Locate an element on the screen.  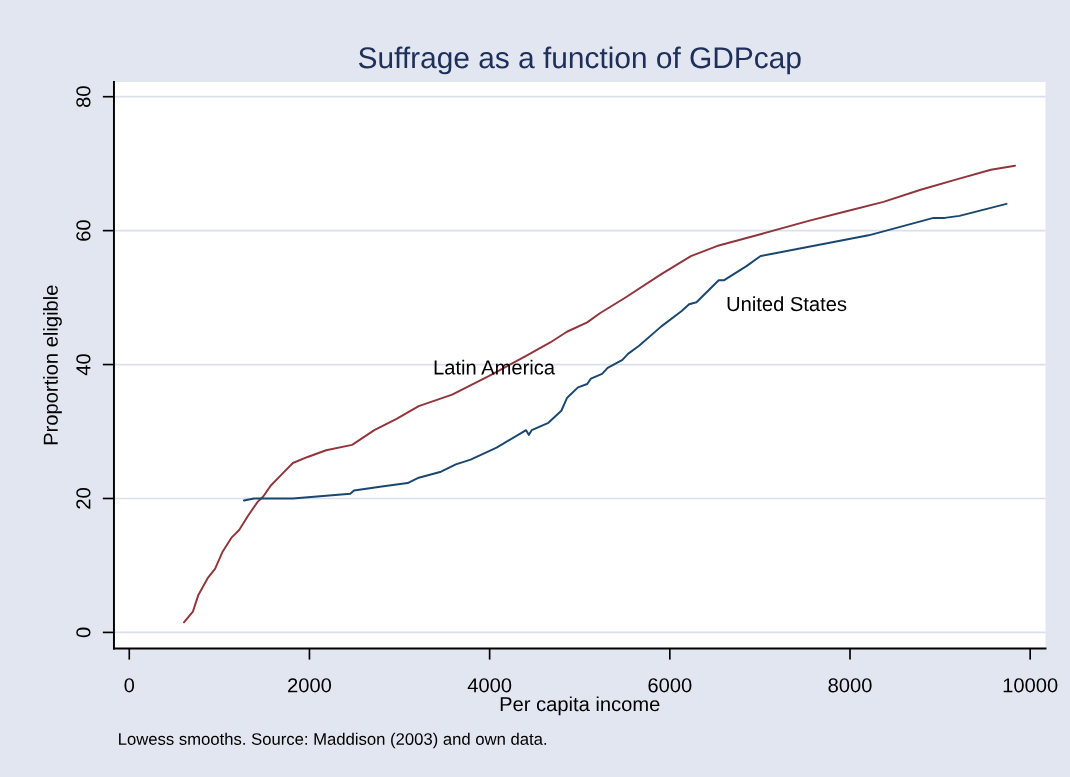
x-tick-label: 10000 is located at coordinates (1030, 685).